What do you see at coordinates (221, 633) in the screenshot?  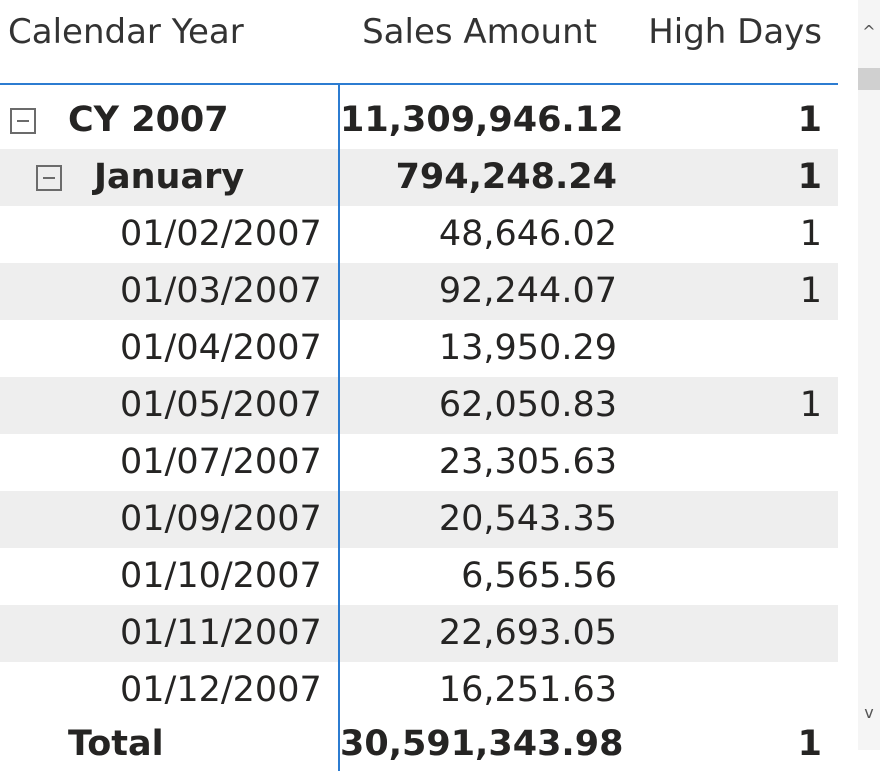 I see `row-label: 01/11/2007` at bounding box center [221, 633].